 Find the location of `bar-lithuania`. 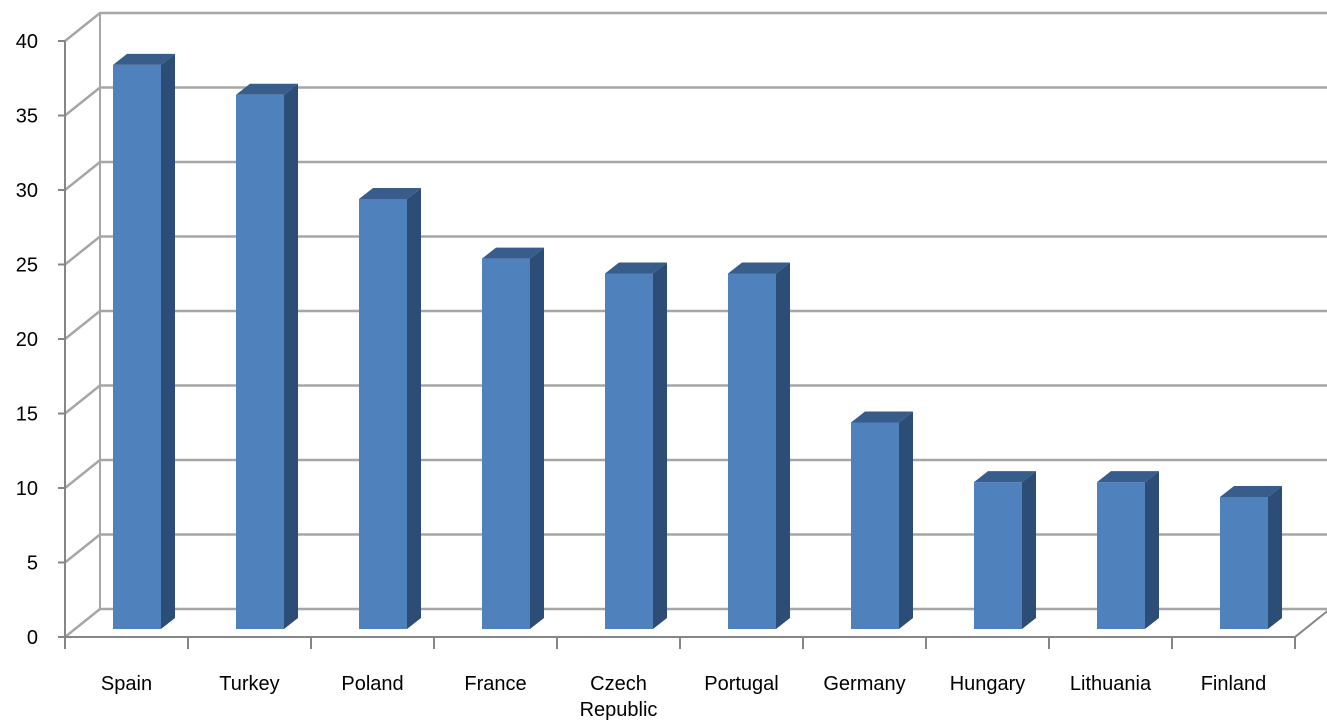

bar-lithuania is located at coordinates (1128, 550).